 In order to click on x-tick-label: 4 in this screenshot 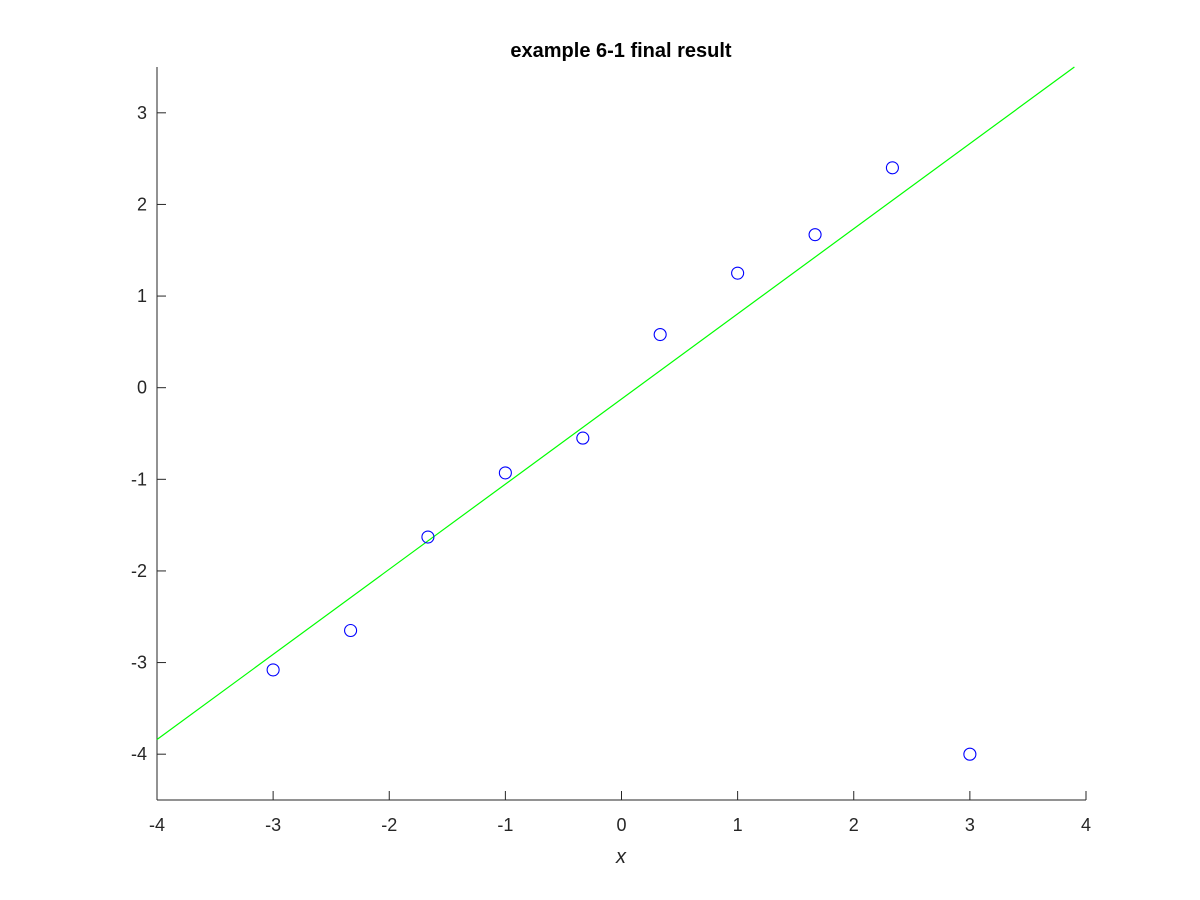, I will do `click(1086, 825)`.